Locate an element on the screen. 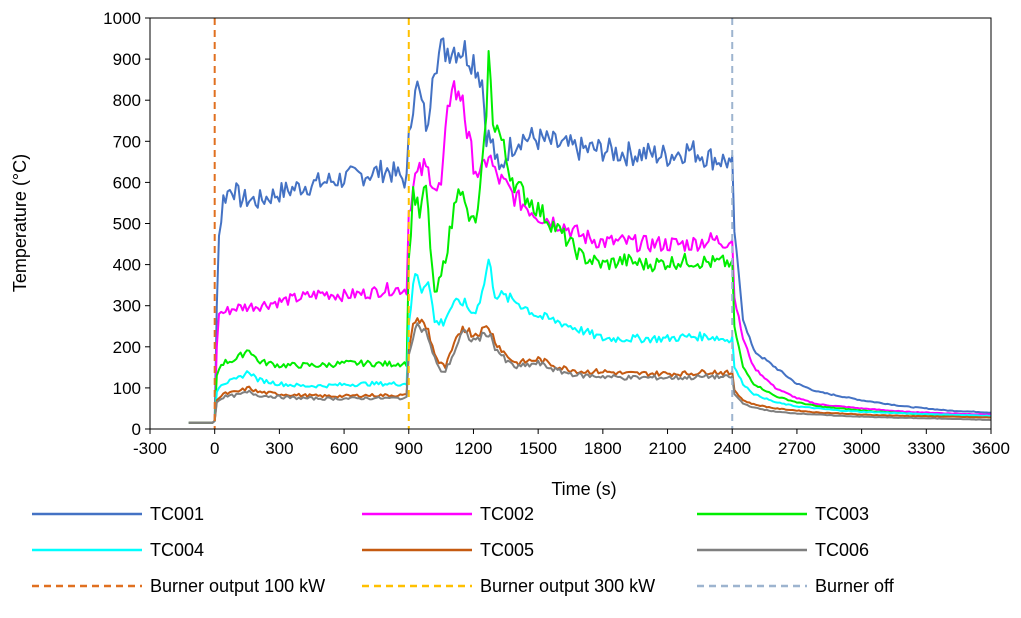  series-line-tc005 is located at coordinates (589, 370).